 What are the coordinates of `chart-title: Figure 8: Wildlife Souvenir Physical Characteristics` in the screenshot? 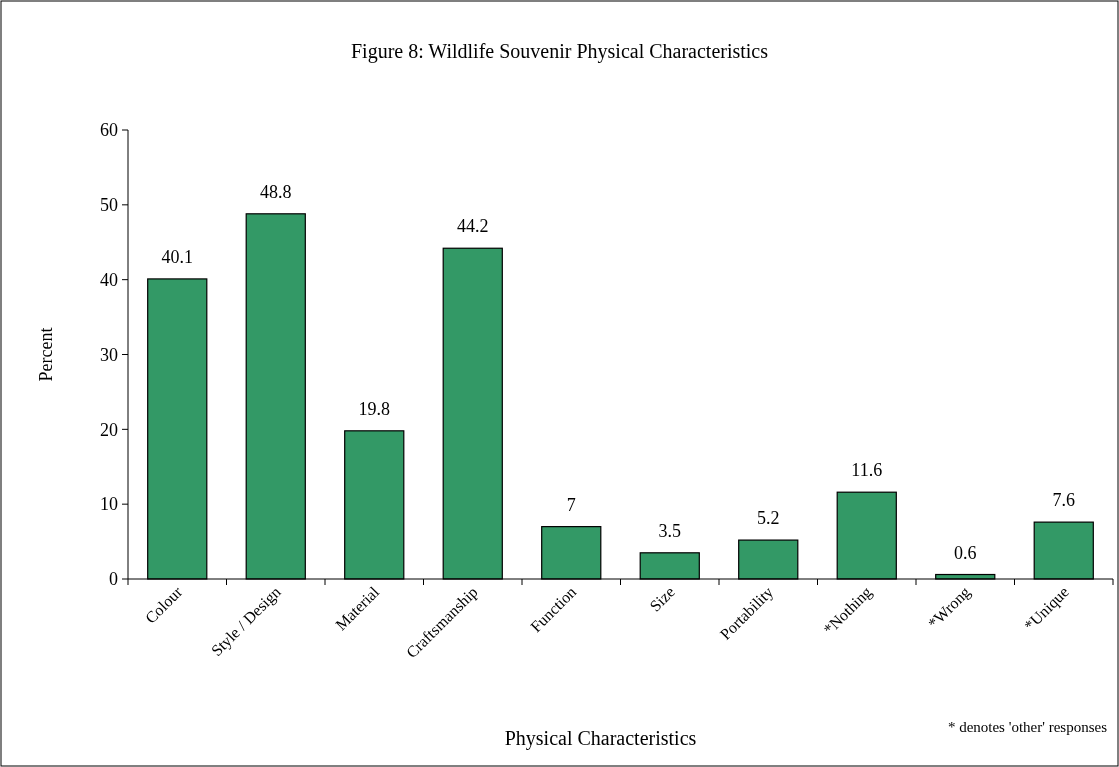 It's located at (559, 51).